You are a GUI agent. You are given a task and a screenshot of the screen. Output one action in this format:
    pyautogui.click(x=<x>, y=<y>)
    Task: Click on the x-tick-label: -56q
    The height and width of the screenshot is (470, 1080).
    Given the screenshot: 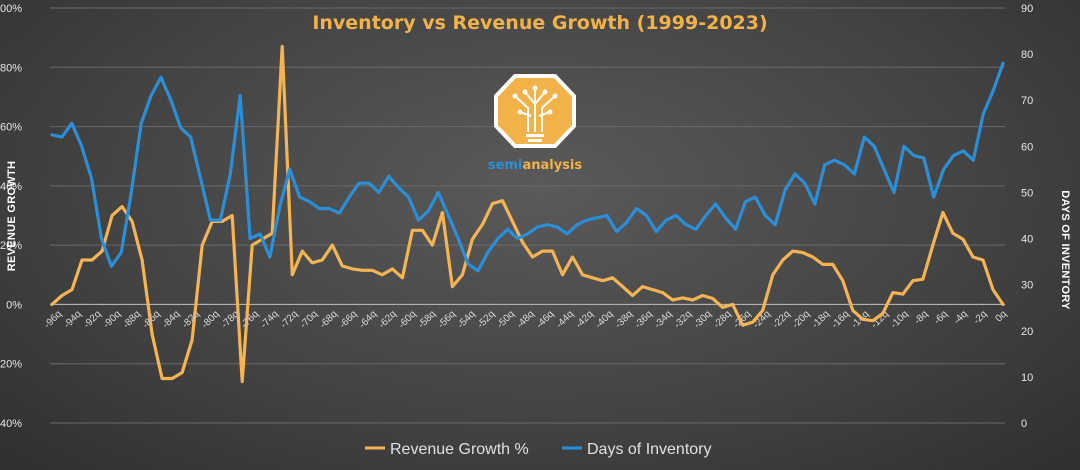 What is the action you would take?
    pyautogui.click(x=447, y=320)
    